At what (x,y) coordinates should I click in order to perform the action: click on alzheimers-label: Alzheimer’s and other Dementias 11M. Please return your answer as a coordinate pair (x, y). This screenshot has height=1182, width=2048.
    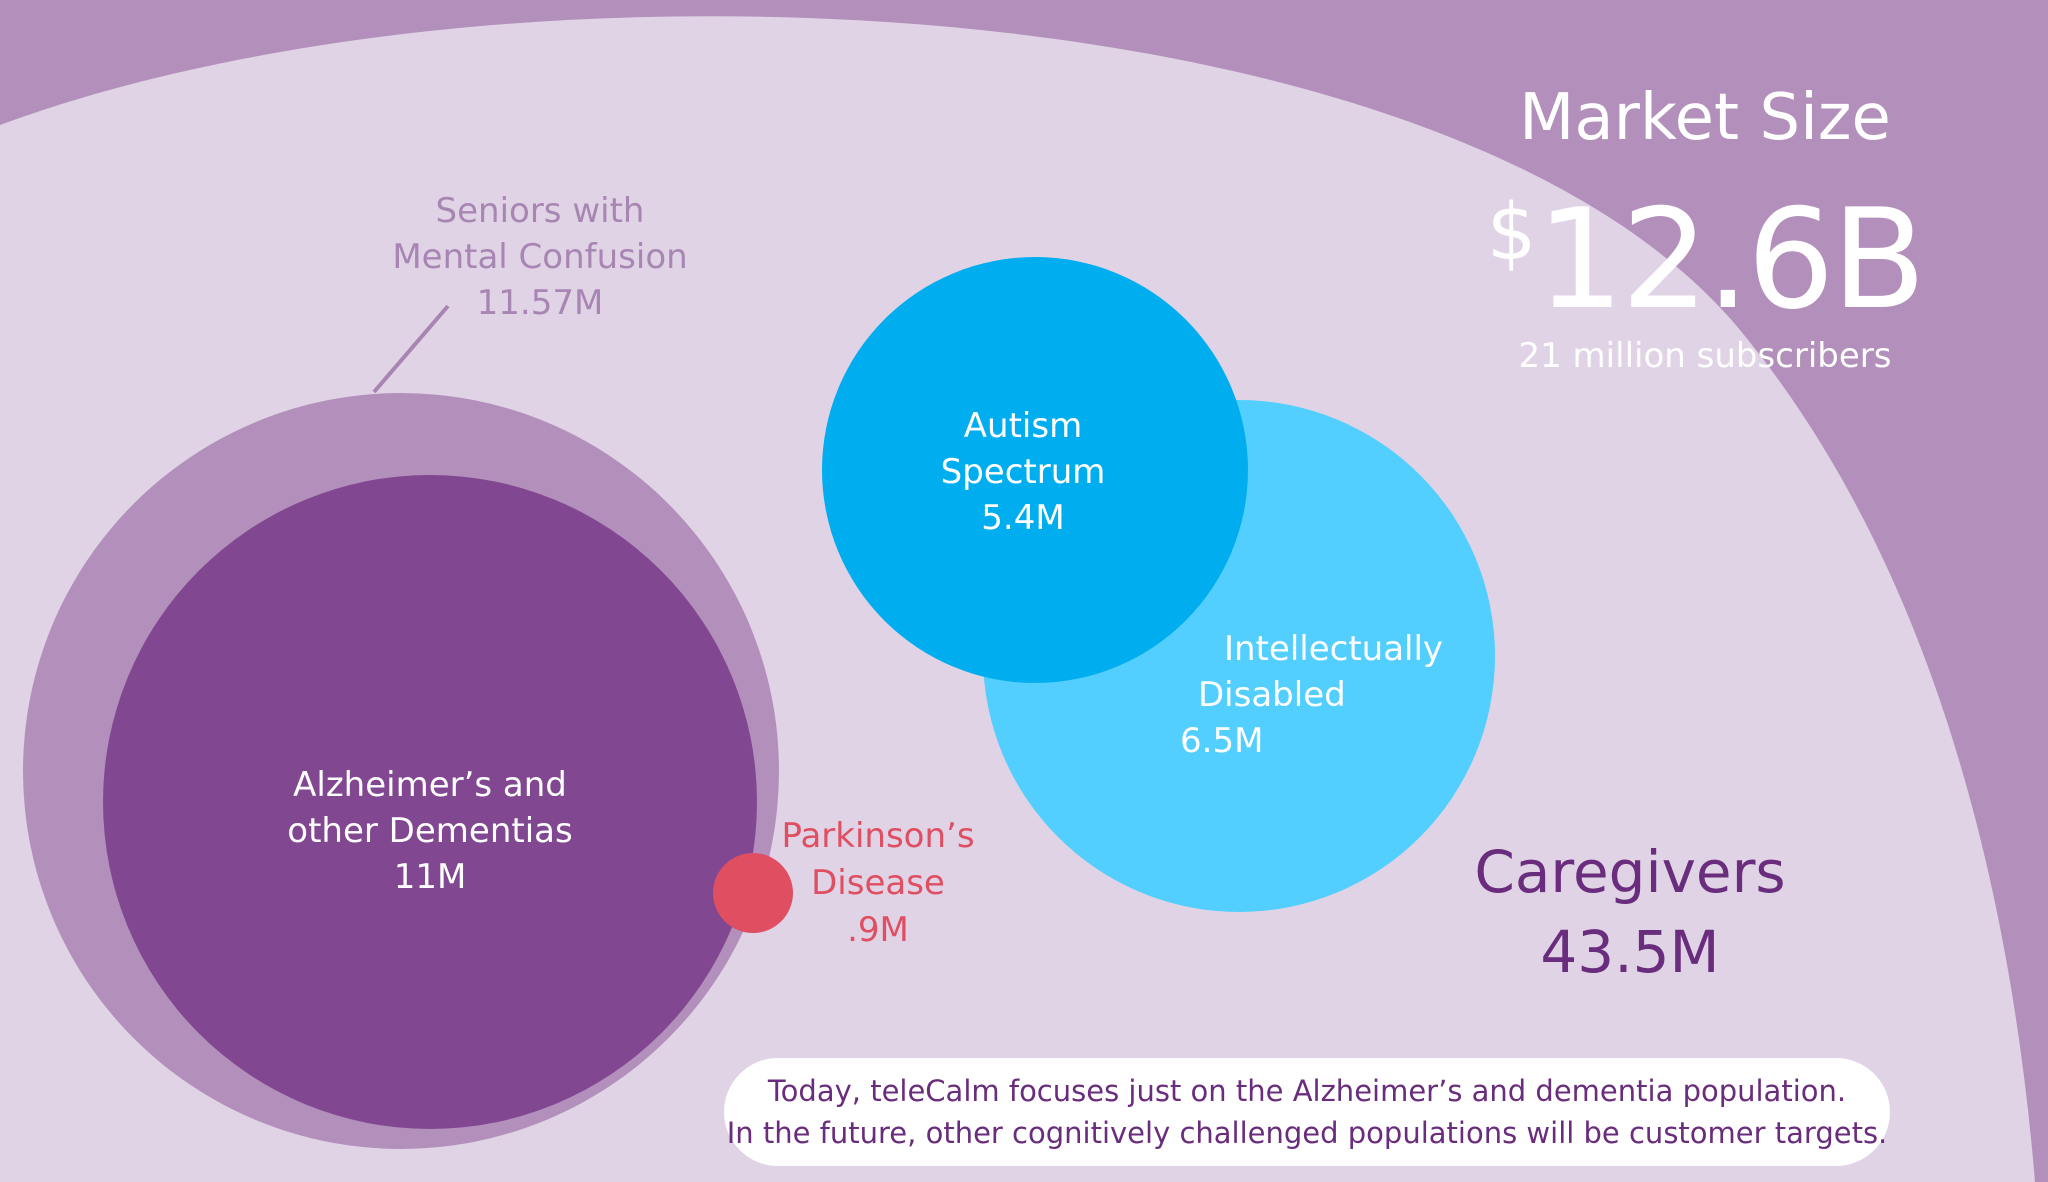
    Looking at the image, I should click on (430, 831).